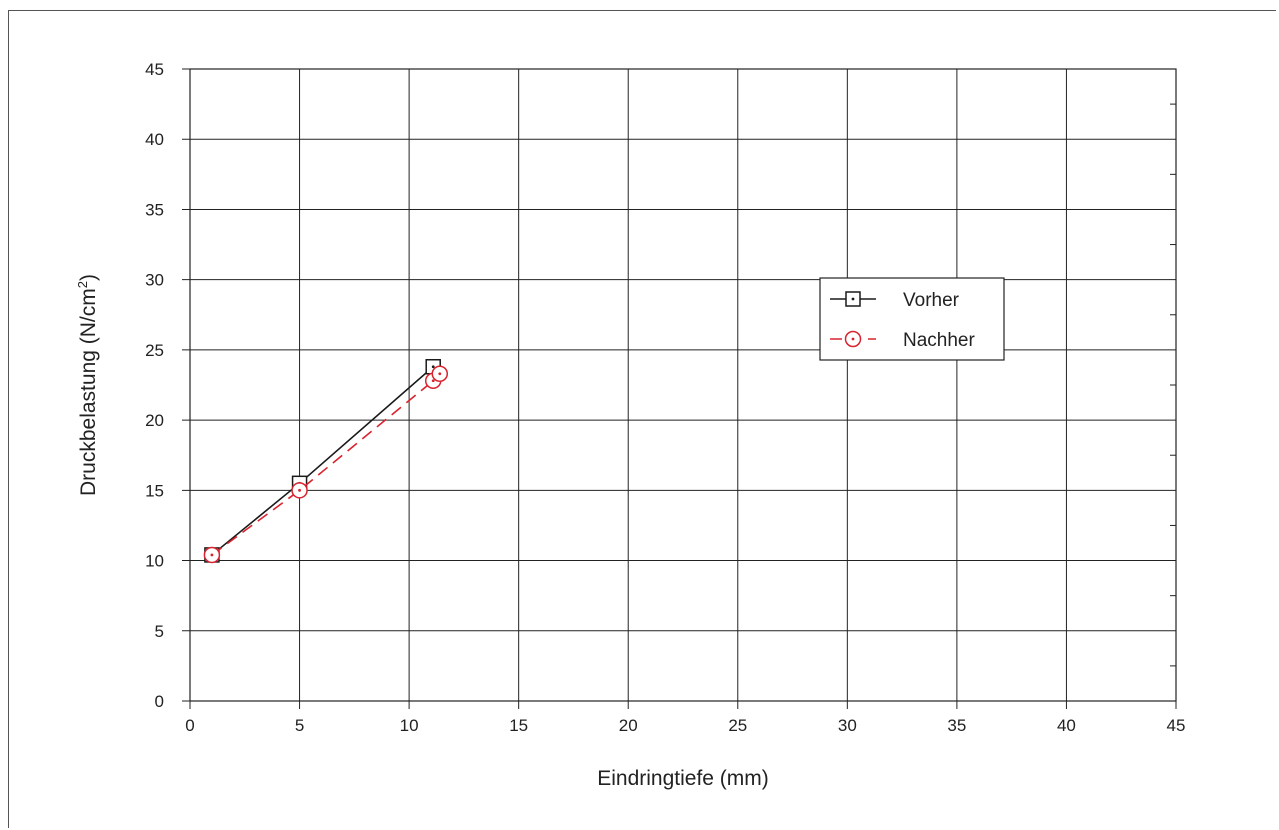 This screenshot has height=830, width=1279. Describe the element at coordinates (159, 631) in the screenshot. I see `y-tick-label: 5` at that location.